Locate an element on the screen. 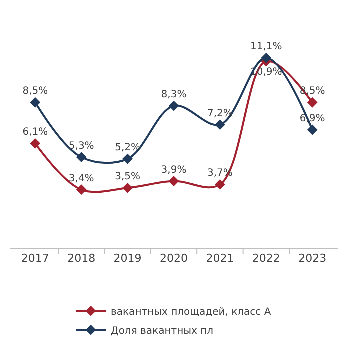 Image resolution: width=350 pixels, height=350 pixels. data-label: 5,3% is located at coordinates (81, 146).